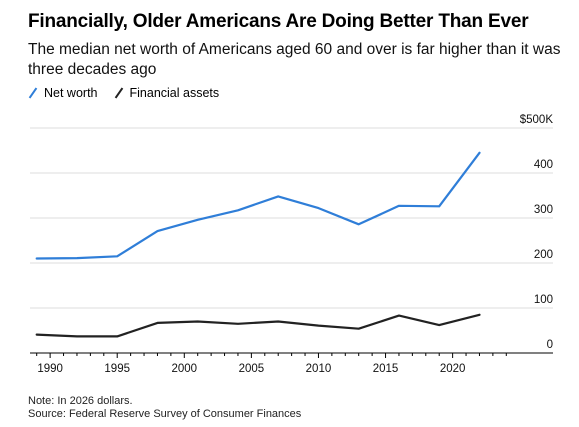 The width and height of the screenshot is (579, 427). Describe the element at coordinates (543, 165) in the screenshot. I see `y-tick-label-400: 400` at that location.